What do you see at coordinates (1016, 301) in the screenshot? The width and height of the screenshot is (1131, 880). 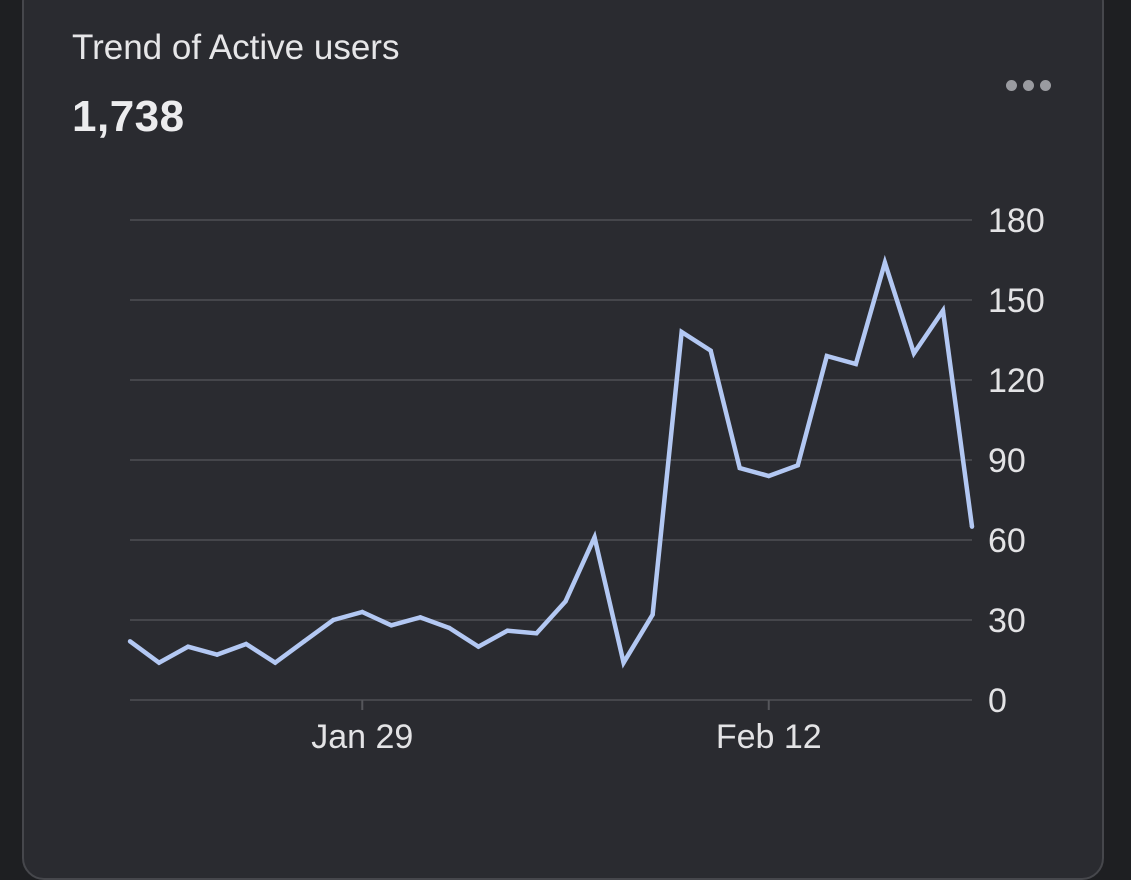 I see `y-tick-label: 150` at bounding box center [1016, 301].